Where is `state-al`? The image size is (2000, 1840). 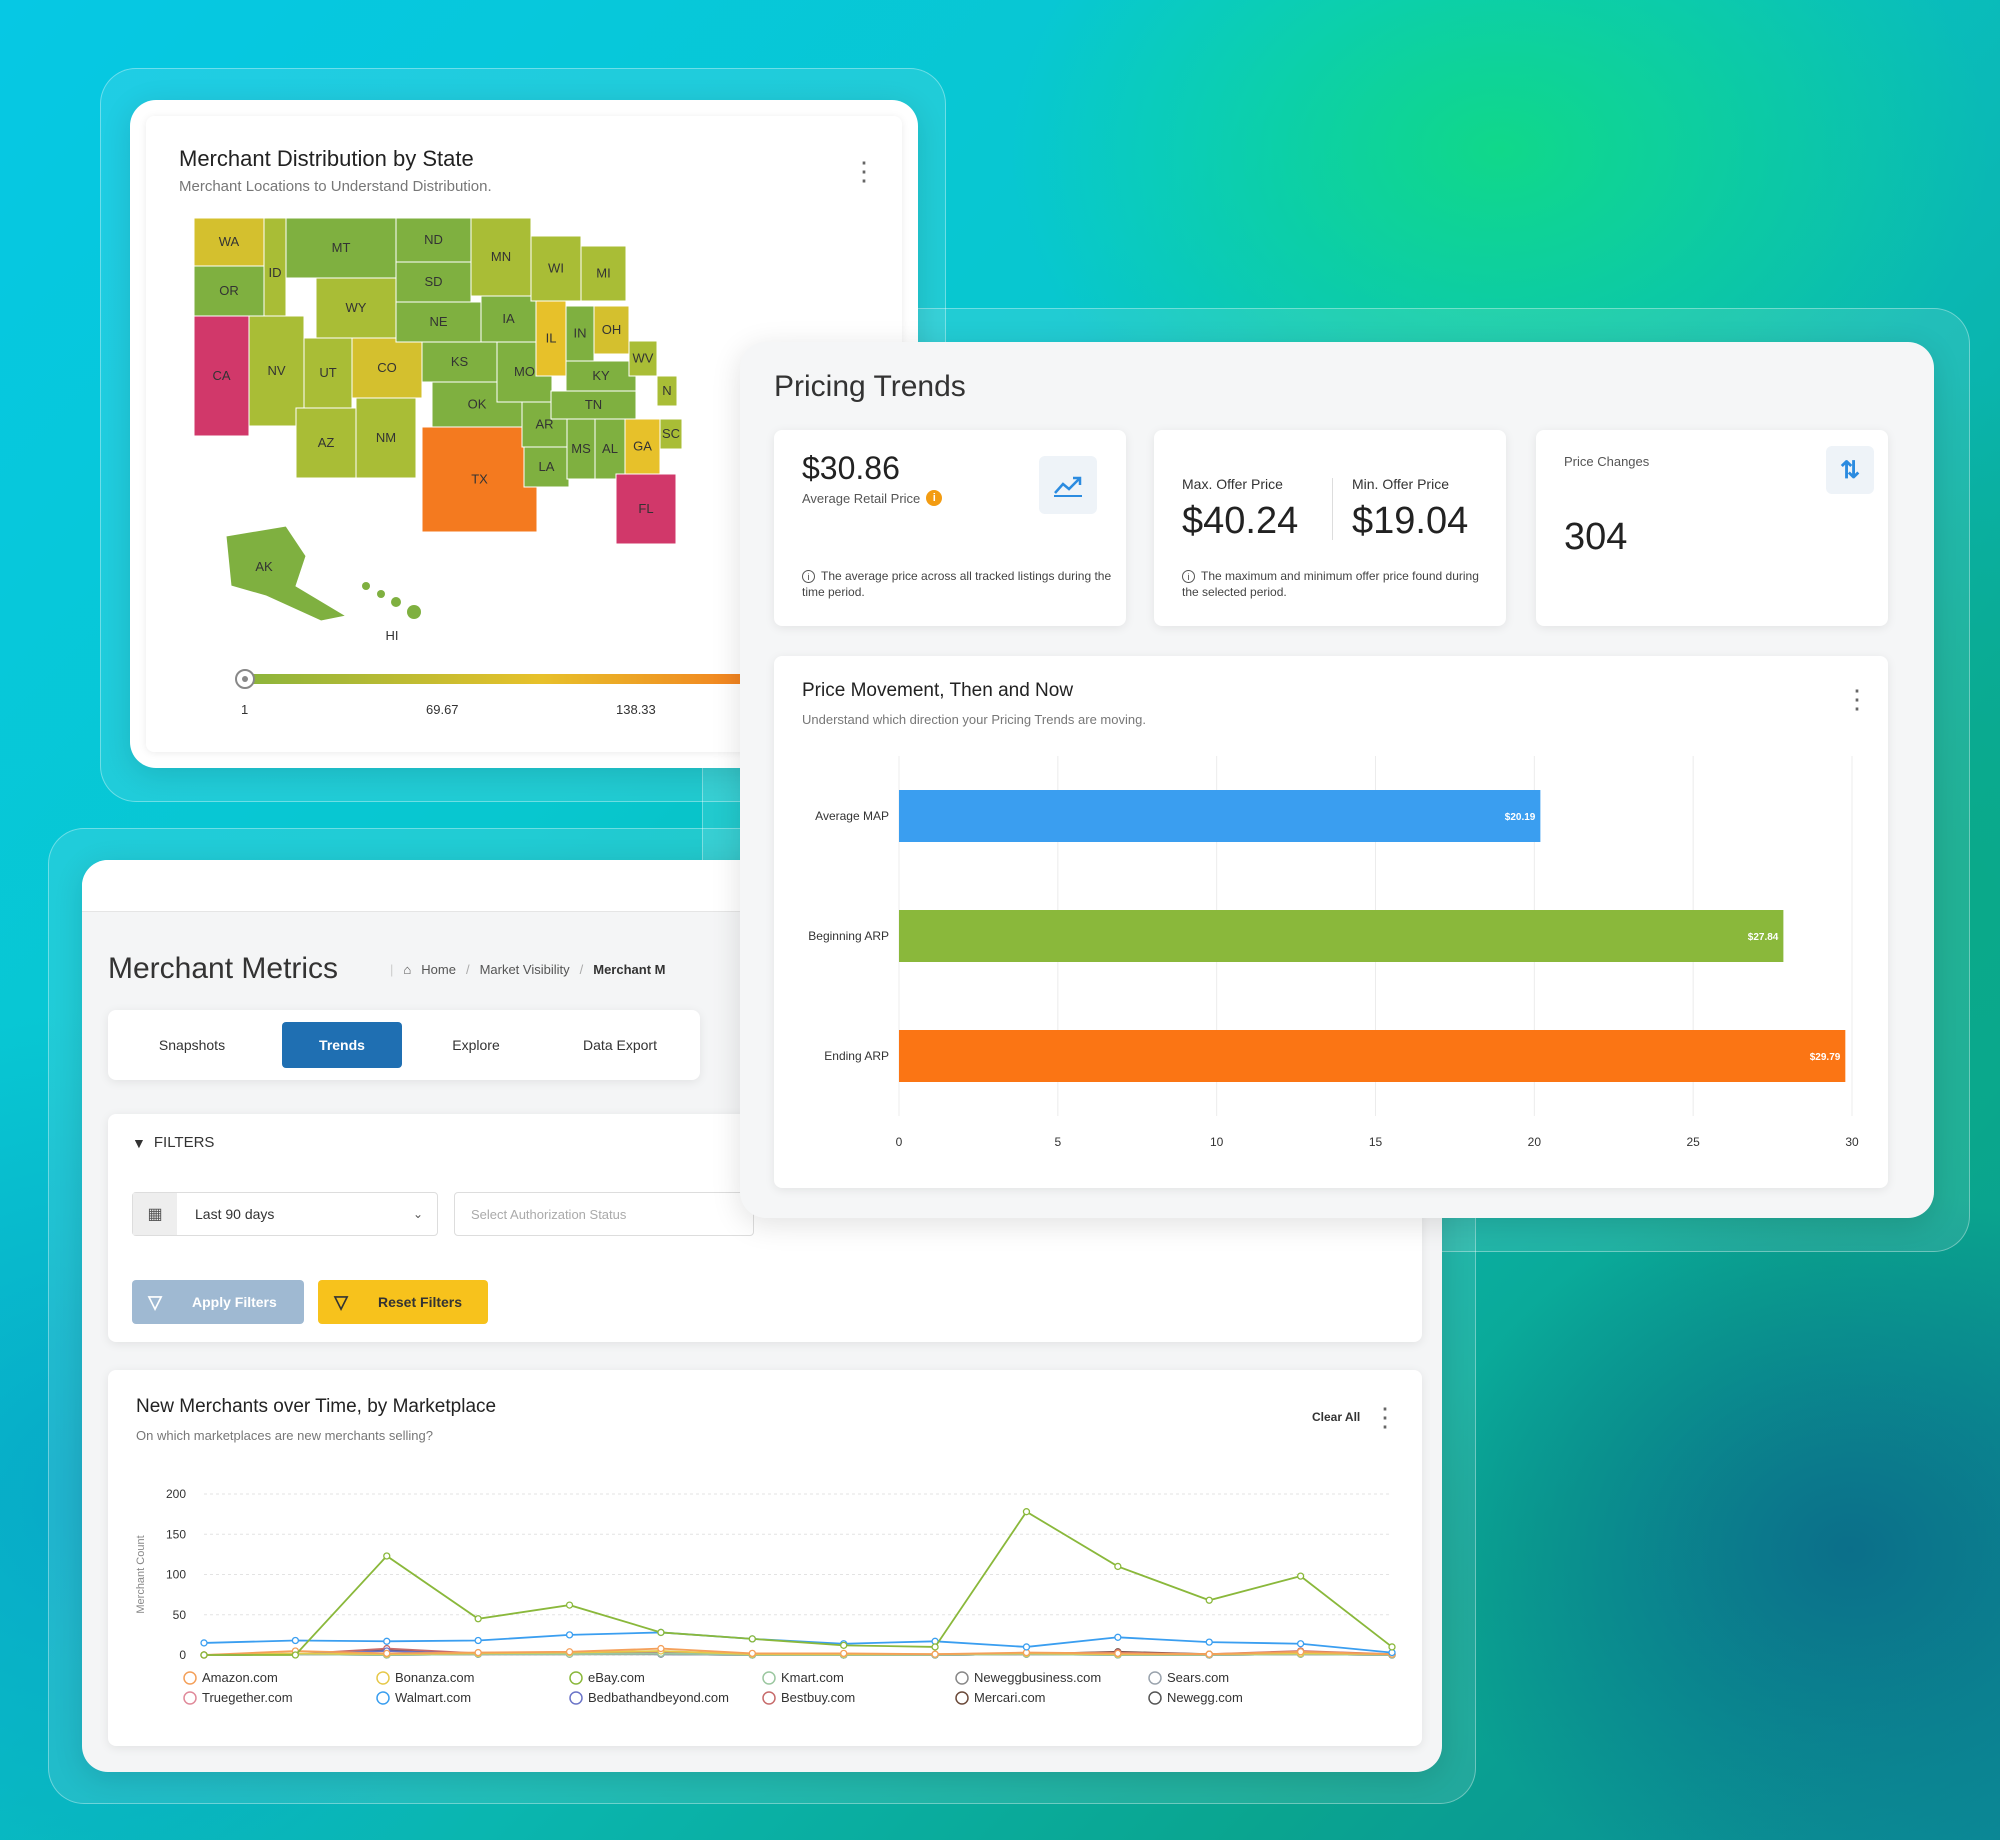 state-al is located at coordinates (610, 449).